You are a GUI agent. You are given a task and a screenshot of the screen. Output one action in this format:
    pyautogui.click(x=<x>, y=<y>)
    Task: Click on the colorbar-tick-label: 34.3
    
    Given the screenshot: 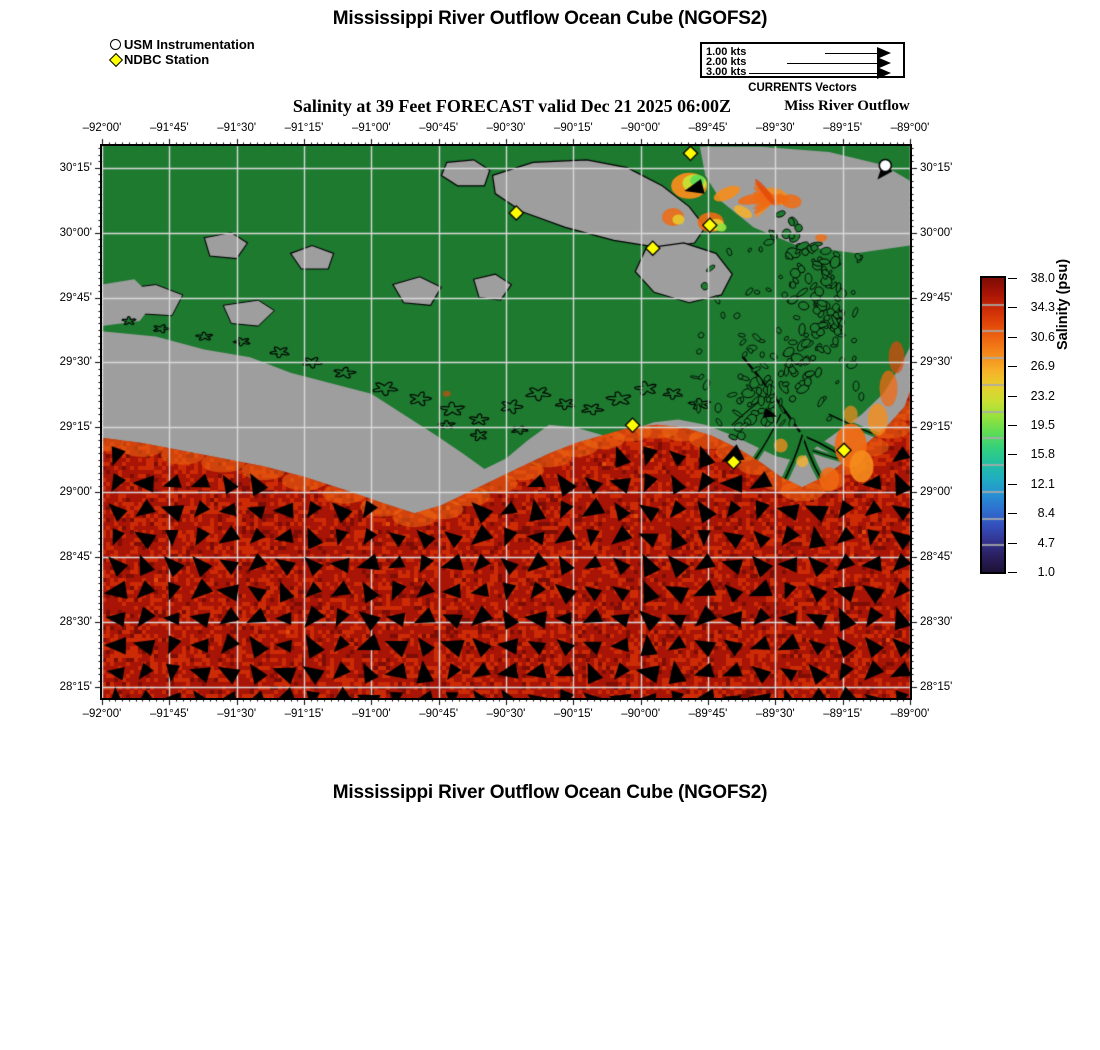 What is the action you would take?
    pyautogui.click(x=1042, y=307)
    